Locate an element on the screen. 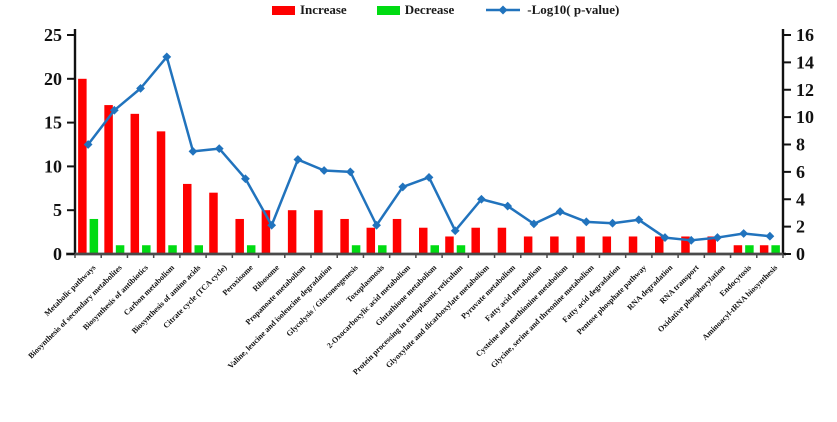 The image size is (837, 422). y-axis-tick-label-left: 5 is located at coordinates (57, 210).